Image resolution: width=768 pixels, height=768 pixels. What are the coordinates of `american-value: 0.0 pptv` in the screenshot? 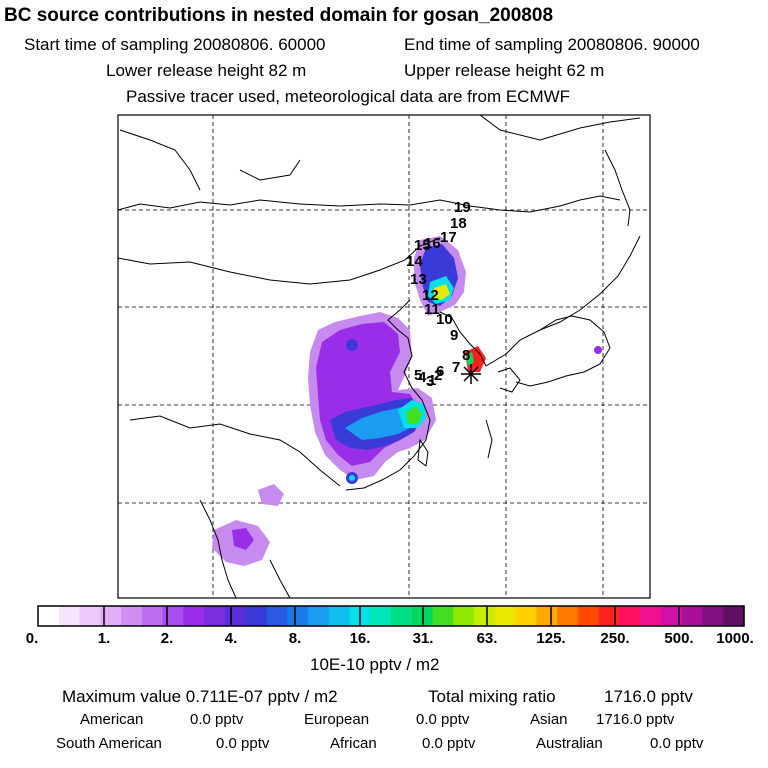 It's located at (217, 719).